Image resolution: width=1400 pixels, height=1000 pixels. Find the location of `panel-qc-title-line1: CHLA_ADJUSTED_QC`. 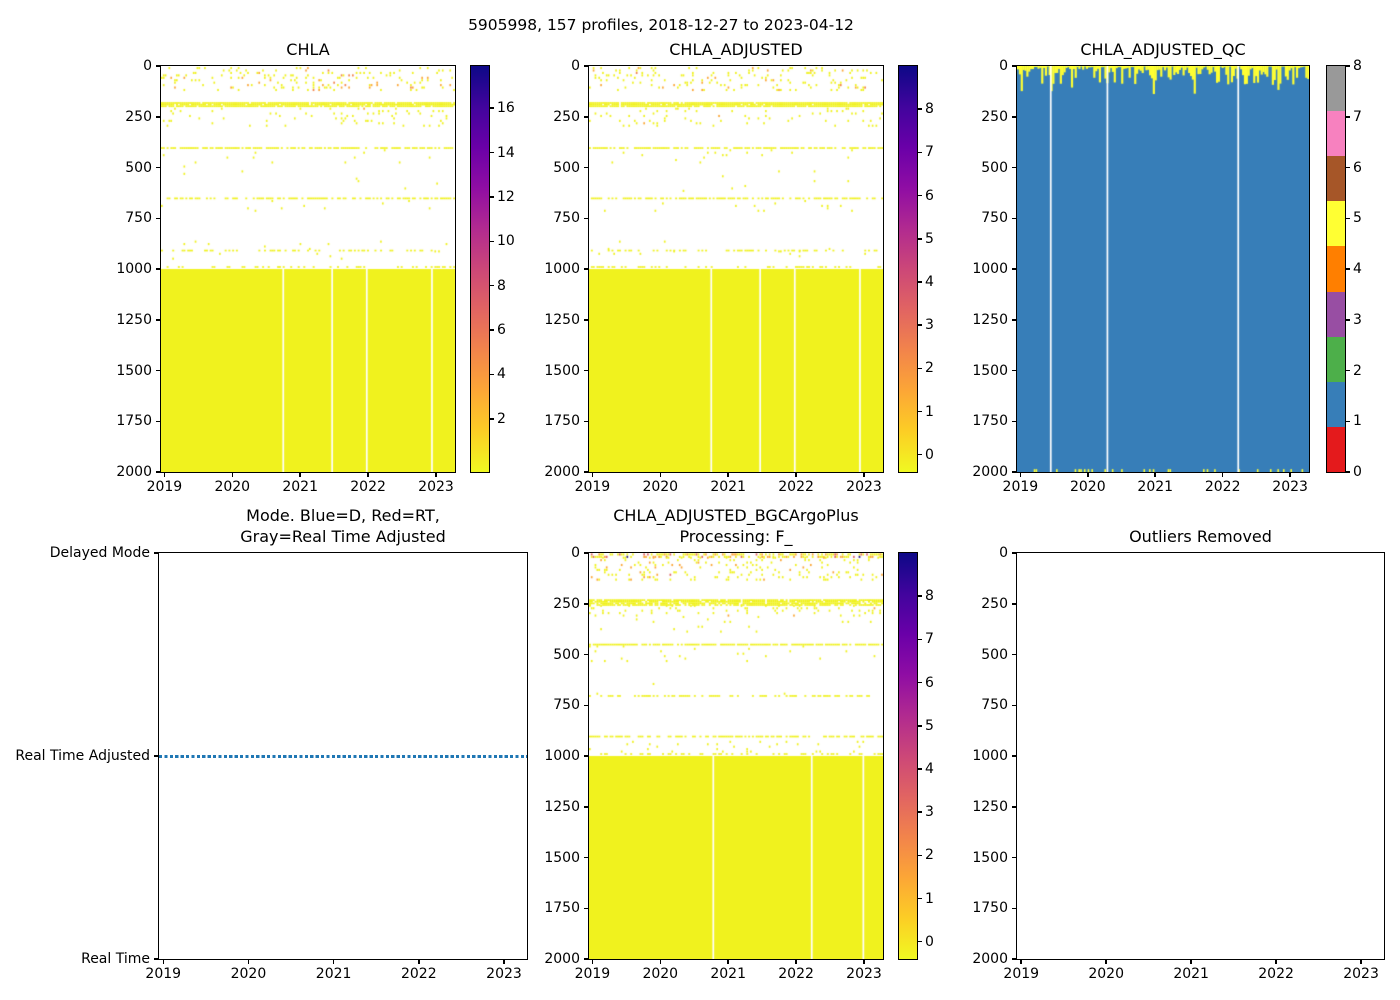

panel-qc-title-line1: CHLA_ADJUSTED_QC is located at coordinates (1163, 50).